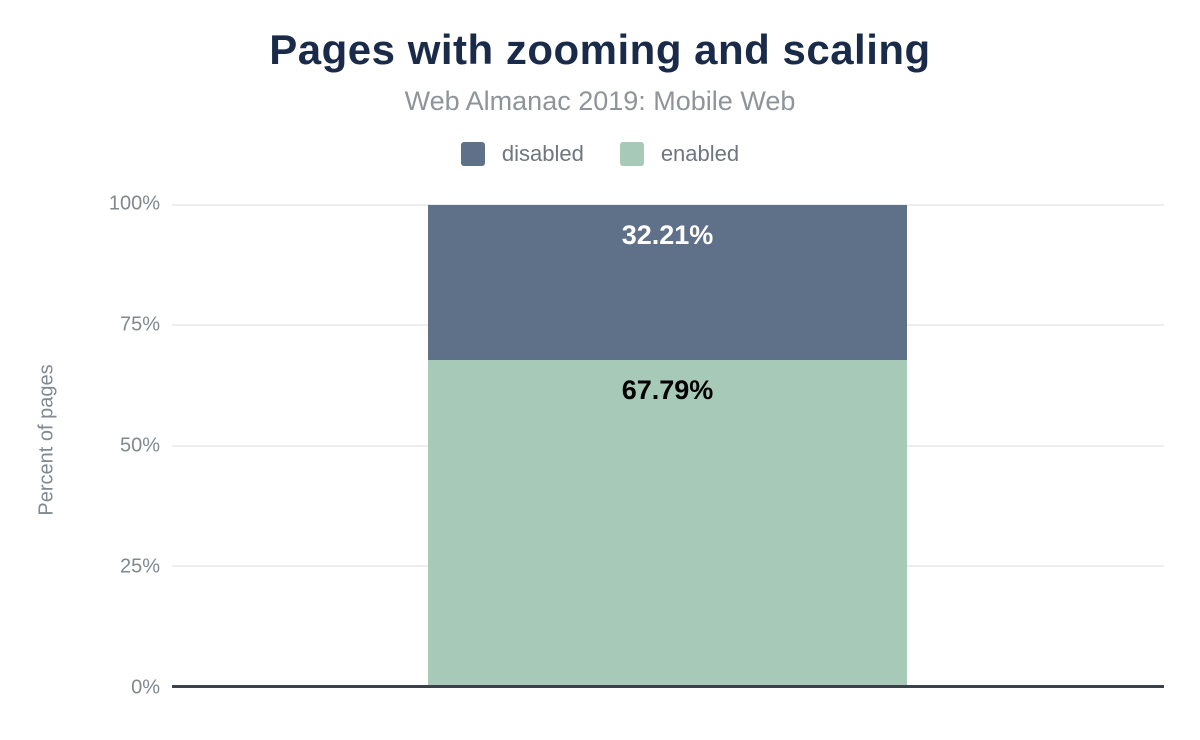  Describe the element at coordinates (139, 445) in the screenshot. I see `y-tick-label-50: 50%` at that location.